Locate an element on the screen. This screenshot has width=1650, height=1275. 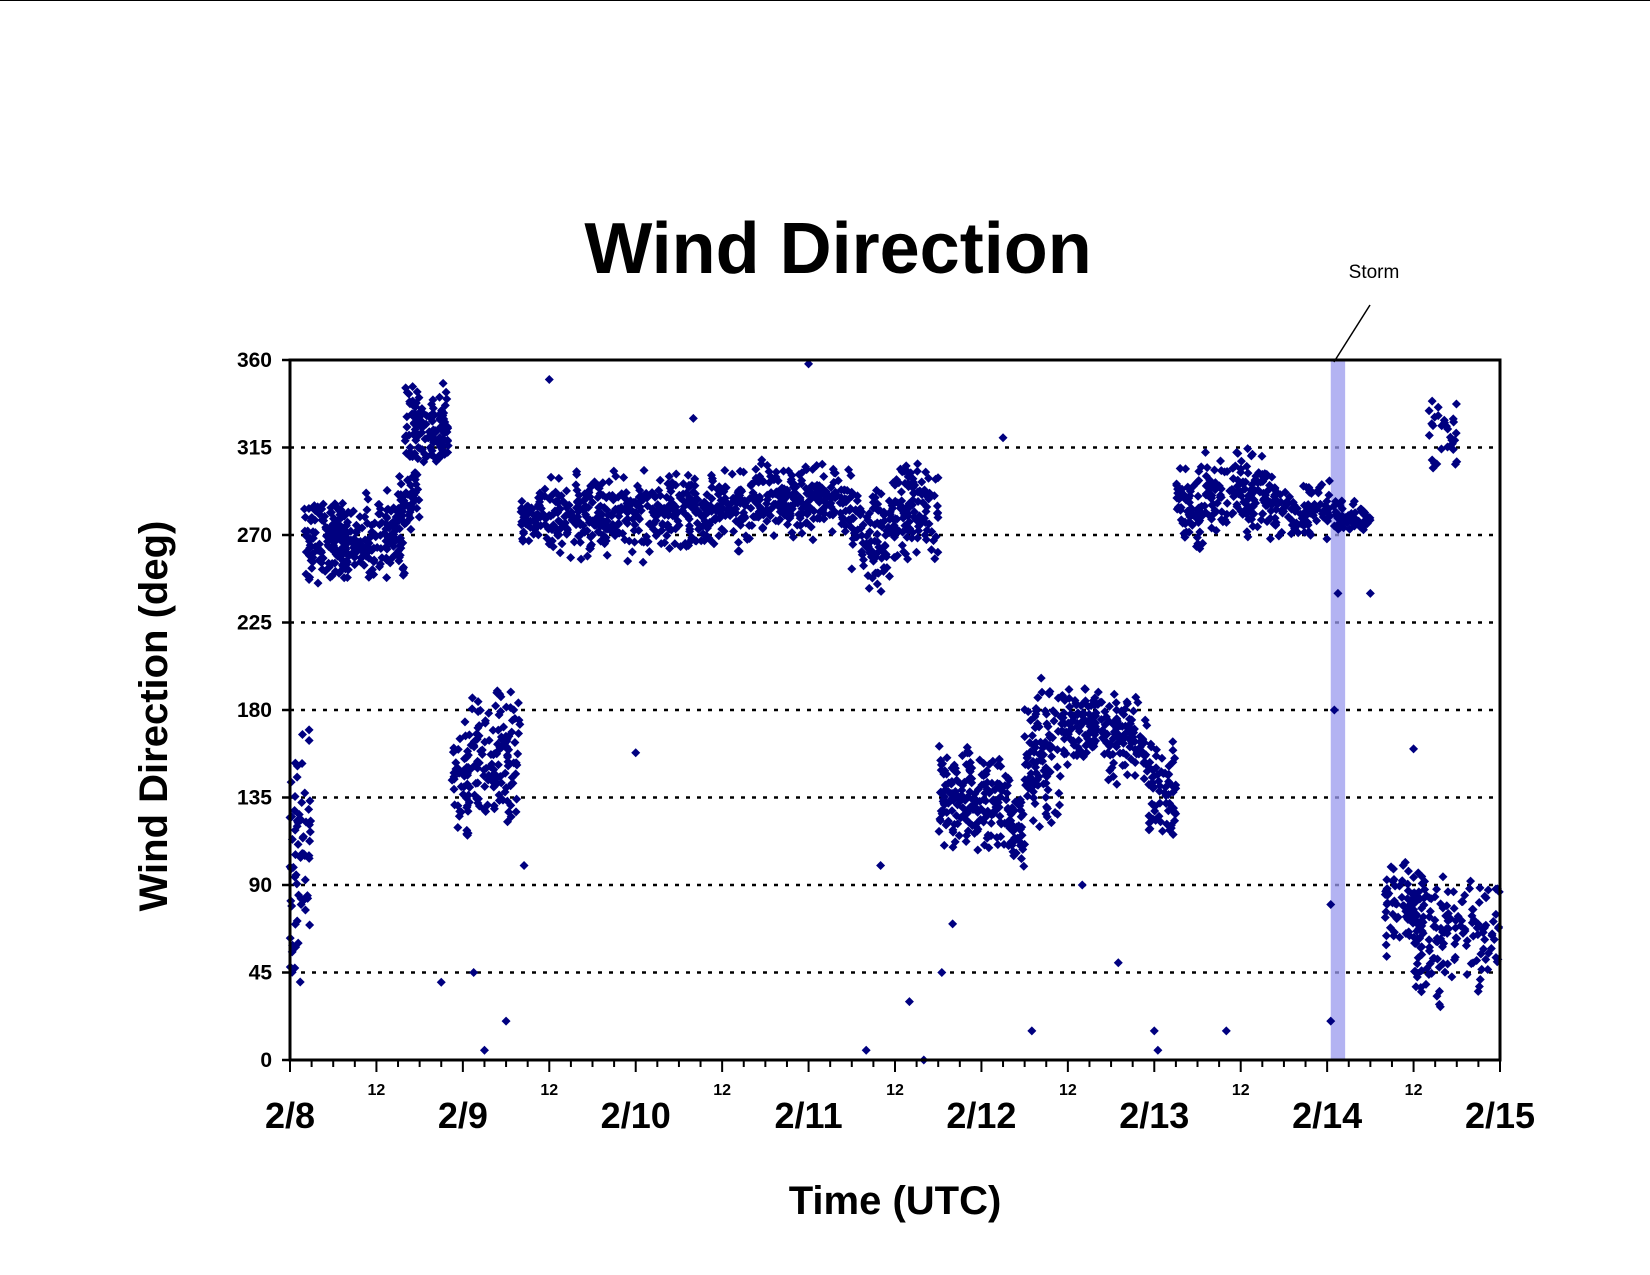
x-hour-label: 12 is located at coordinates (1241, 1090).